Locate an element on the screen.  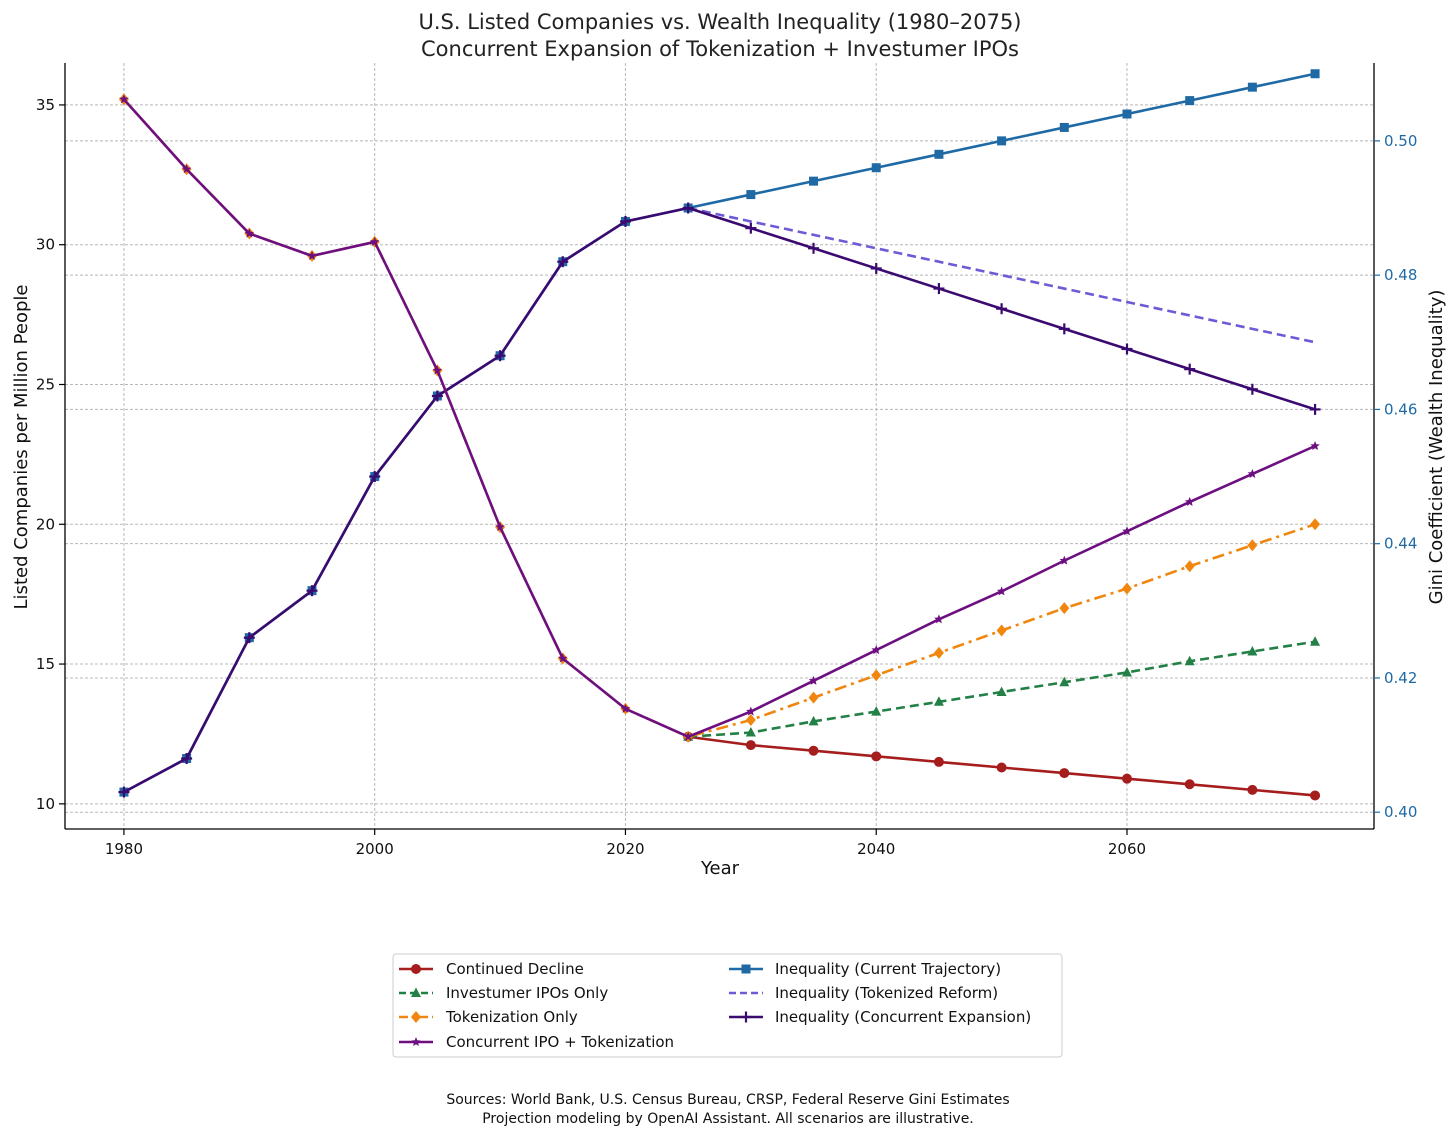
y-tick-label-left: 35 is located at coordinates (45, 105).